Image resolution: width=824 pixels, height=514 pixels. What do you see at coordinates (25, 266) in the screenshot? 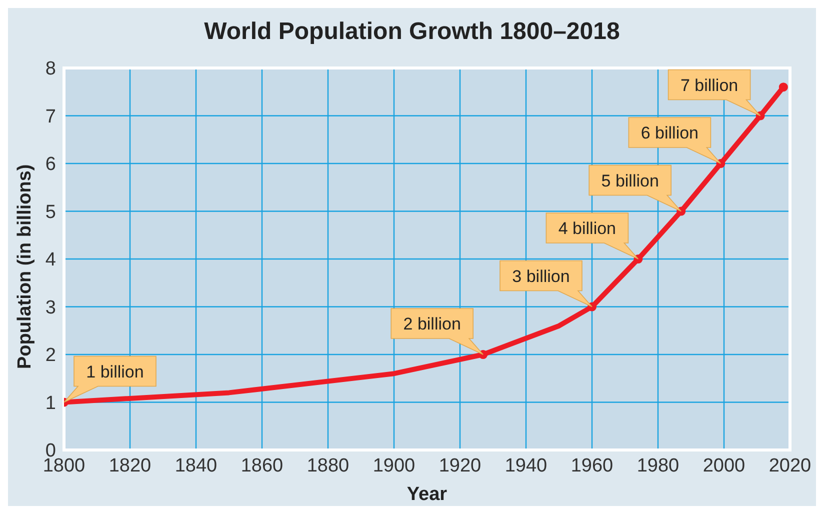
I see `y-axis-title: Population (in billions)` at bounding box center [25, 266].